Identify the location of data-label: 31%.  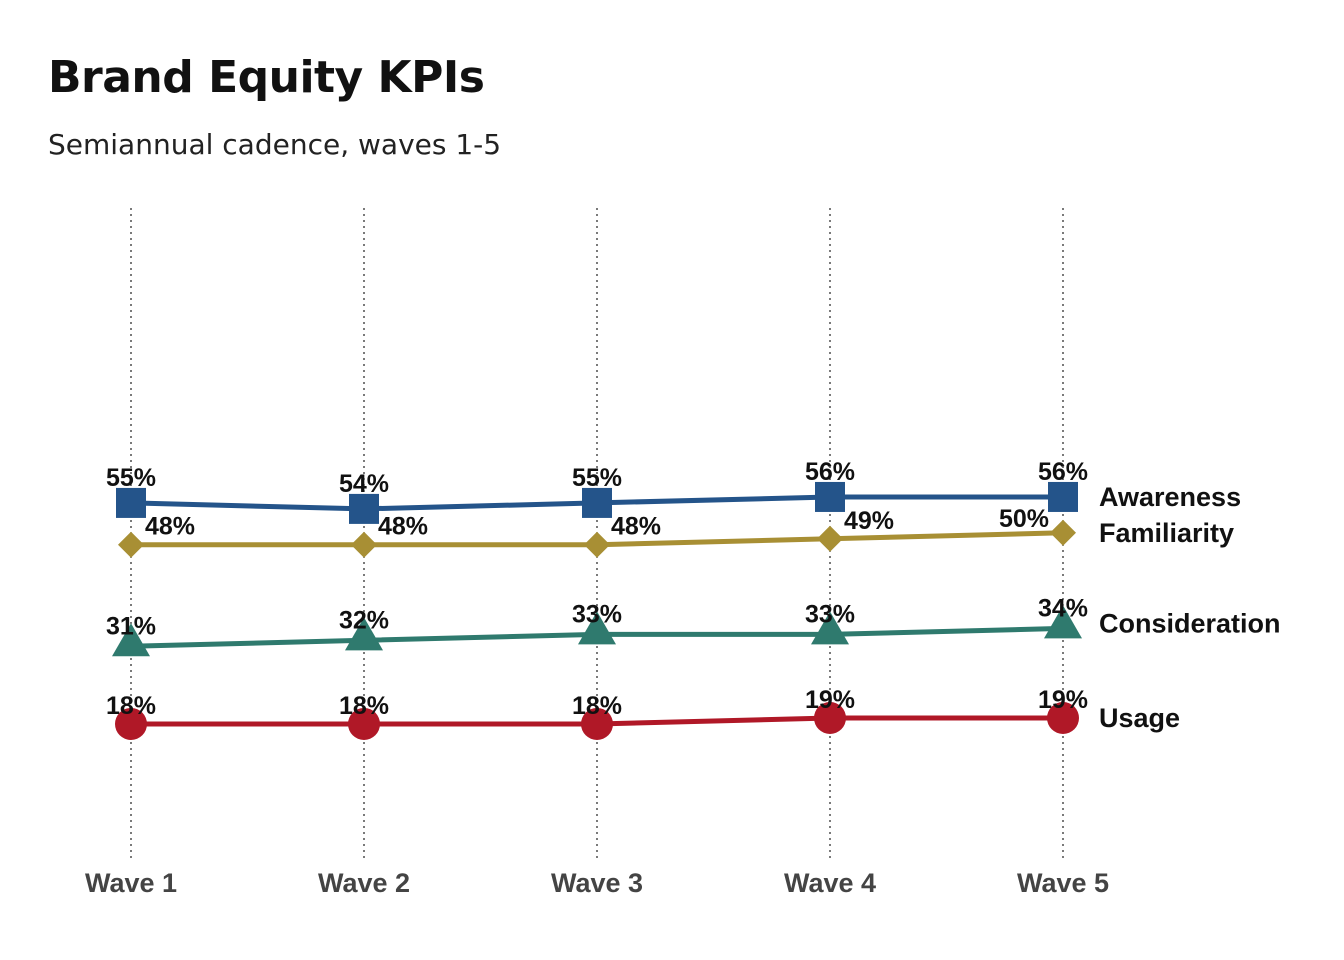
(131, 626).